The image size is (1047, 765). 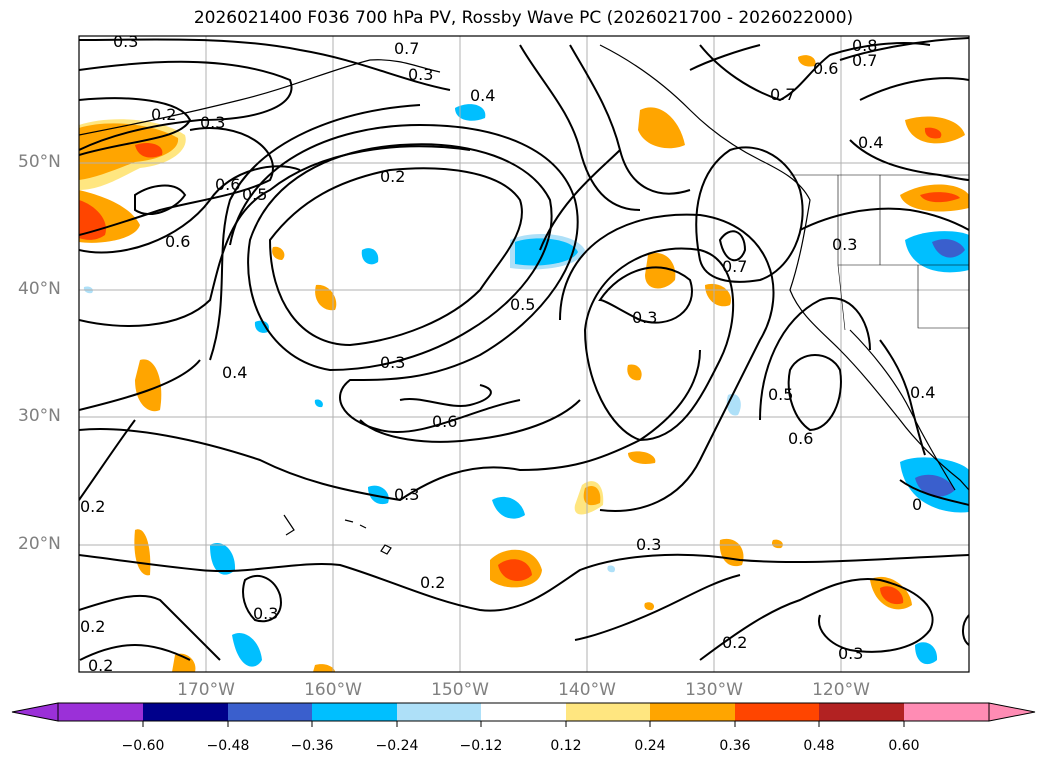 What do you see at coordinates (879, 252) in the screenshot?
I see `state-borders` at bounding box center [879, 252].